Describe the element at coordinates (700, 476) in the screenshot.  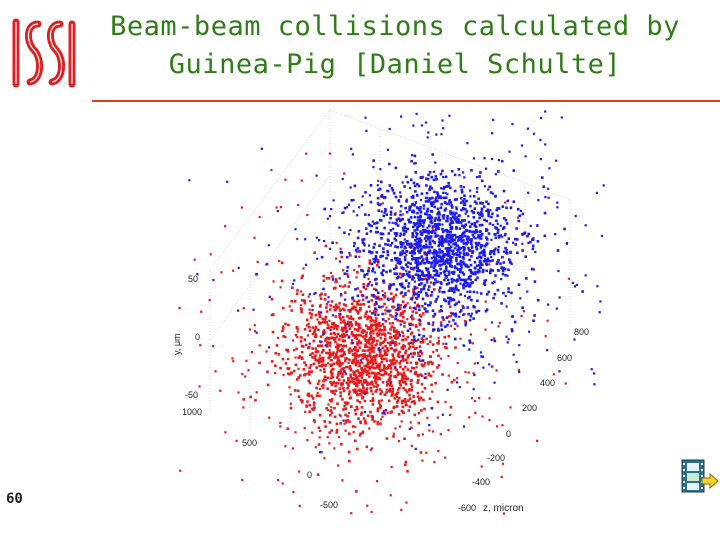
I see `movie-clip-icon` at that location.